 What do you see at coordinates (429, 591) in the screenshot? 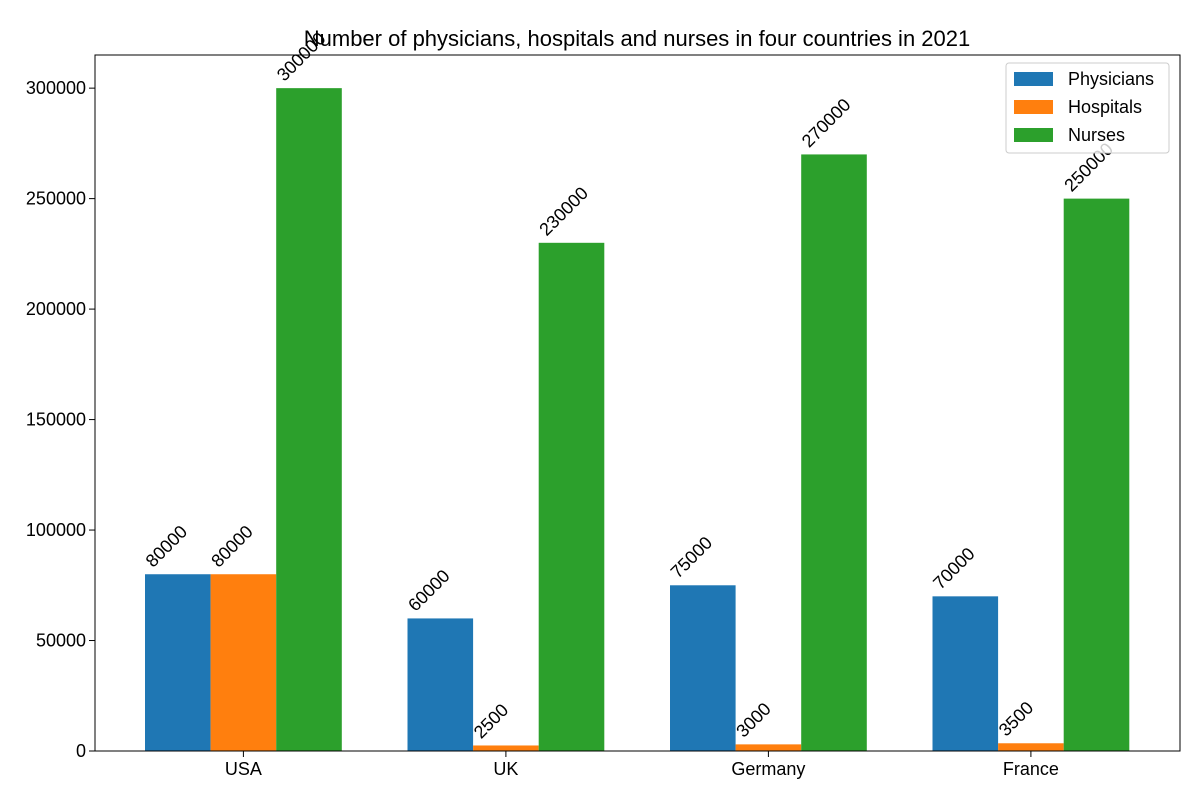
I see `data-label: 60000` at bounding box center [429, 591].